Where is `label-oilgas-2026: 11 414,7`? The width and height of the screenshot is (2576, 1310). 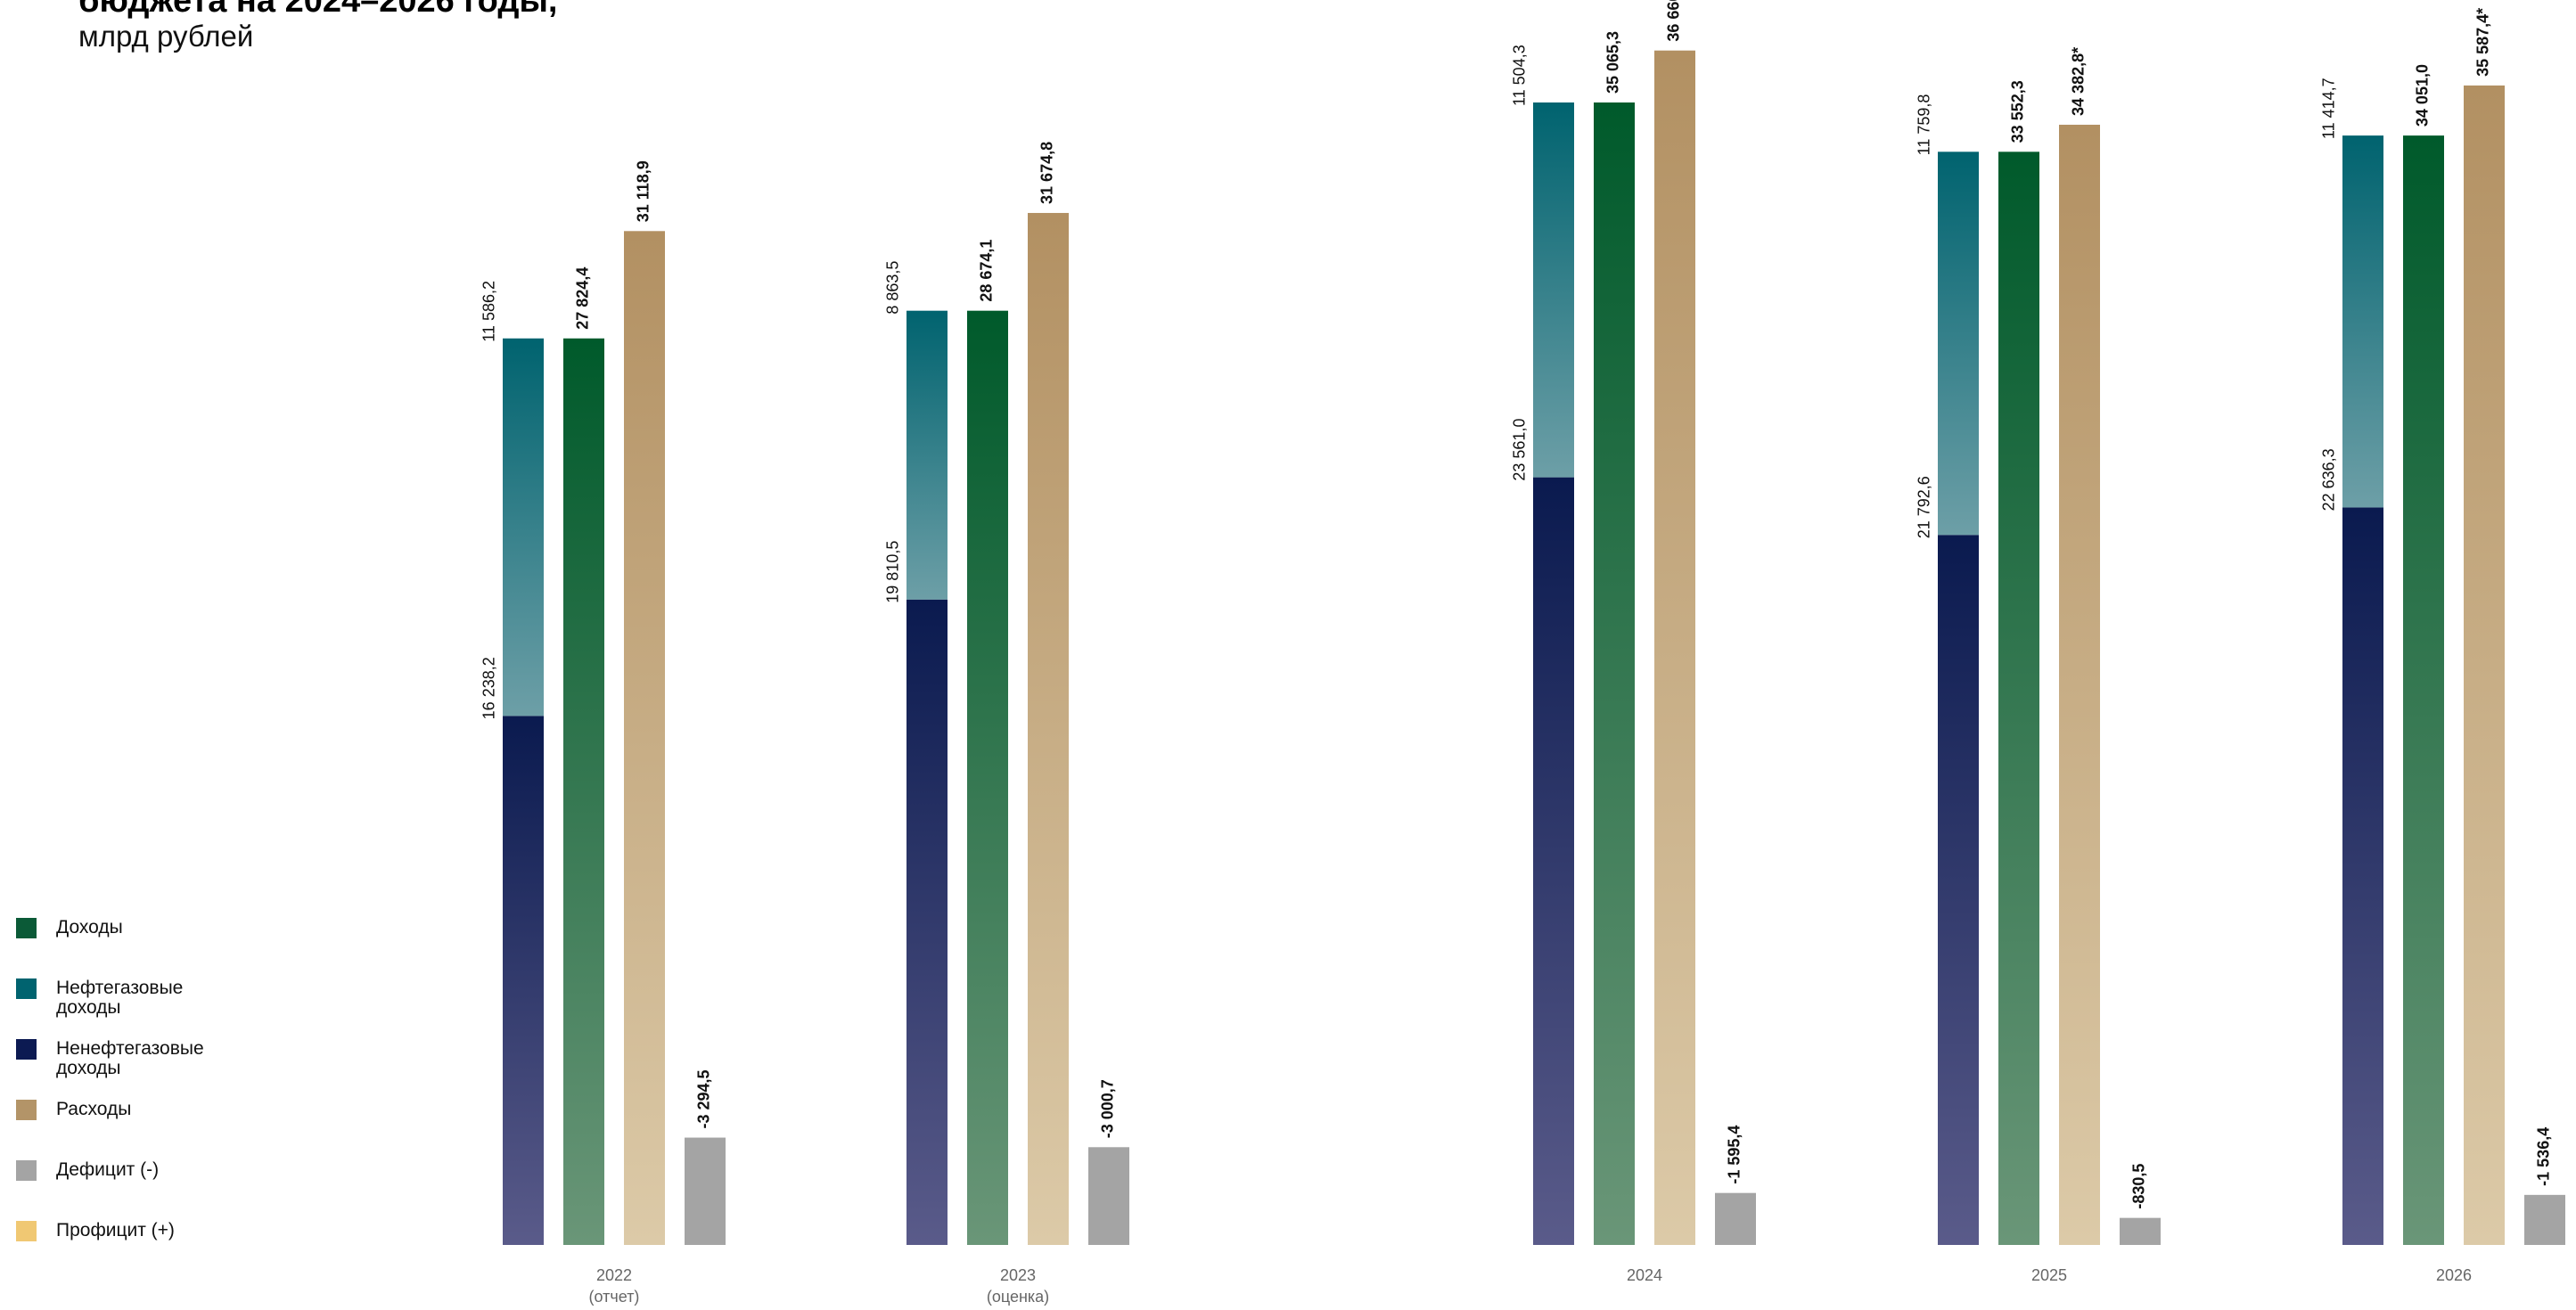 label-oilgas-2026: 11 414,7 is located at coordinates (2329, 108).